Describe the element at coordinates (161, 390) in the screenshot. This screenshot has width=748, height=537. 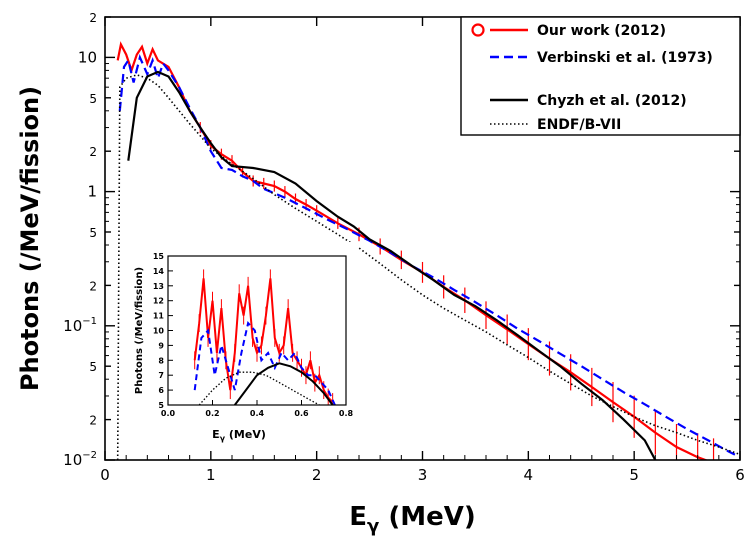
I see `inset-y-tick-label: 6` at that location.